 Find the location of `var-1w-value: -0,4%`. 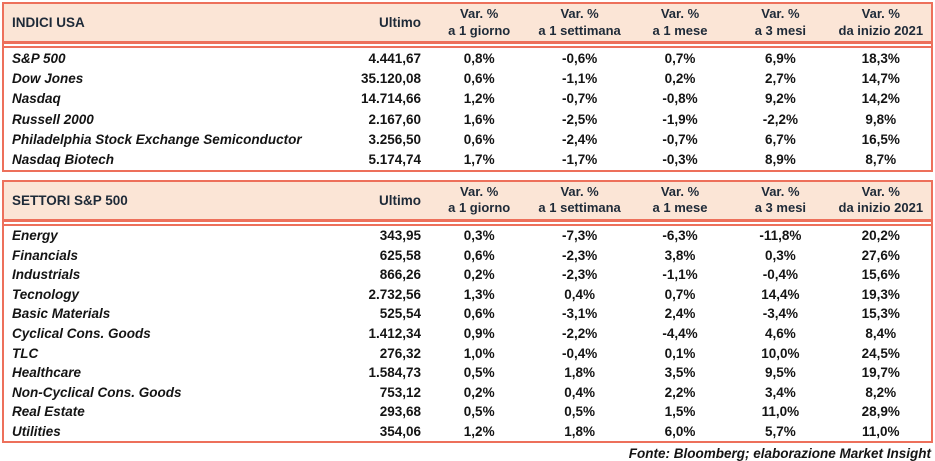

var-1w-value: -0,4% is located at coordinates (579, 353).